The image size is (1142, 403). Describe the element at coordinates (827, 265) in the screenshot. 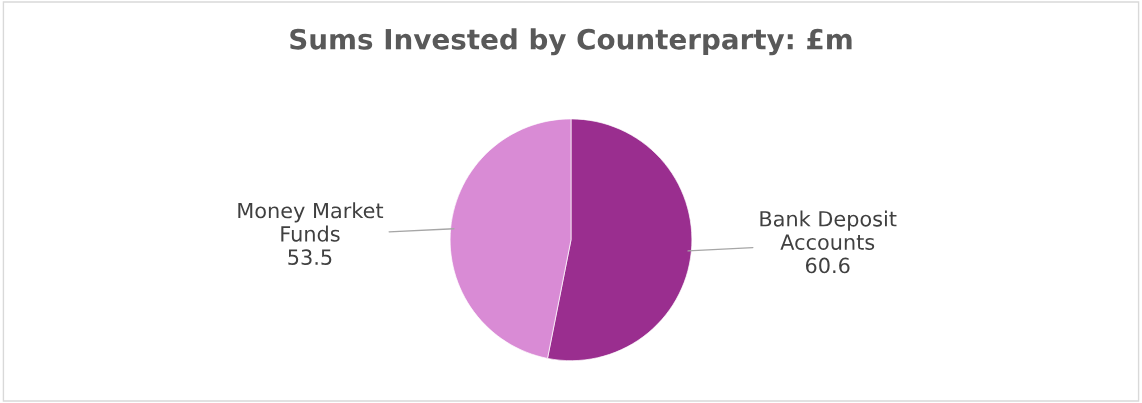

I see `data-label: 60.6` at that location.